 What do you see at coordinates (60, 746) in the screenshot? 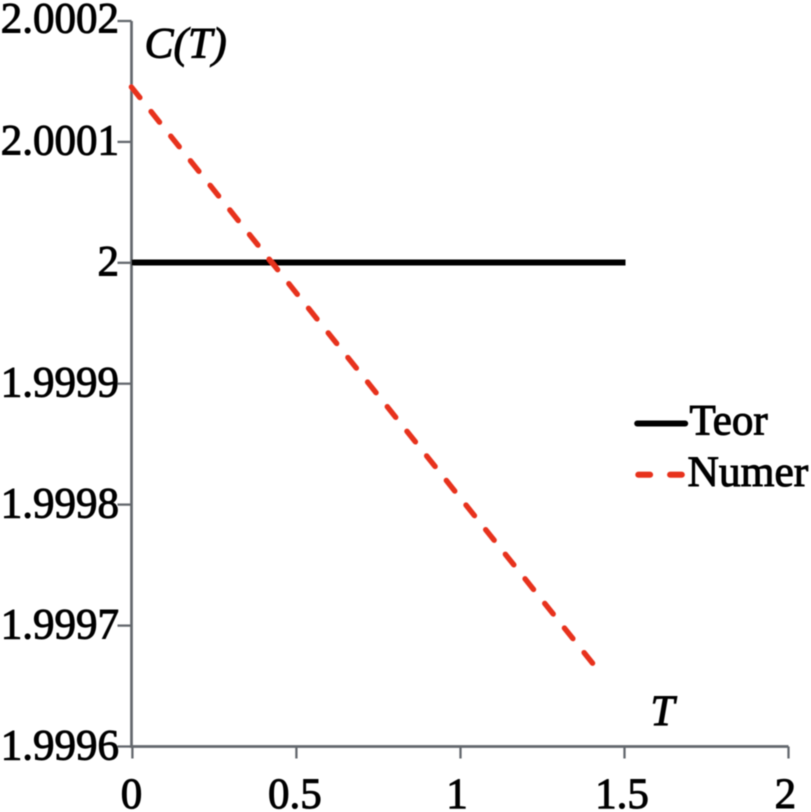
I see `svg-text: 1.9996` at bounding box center [60, 746].